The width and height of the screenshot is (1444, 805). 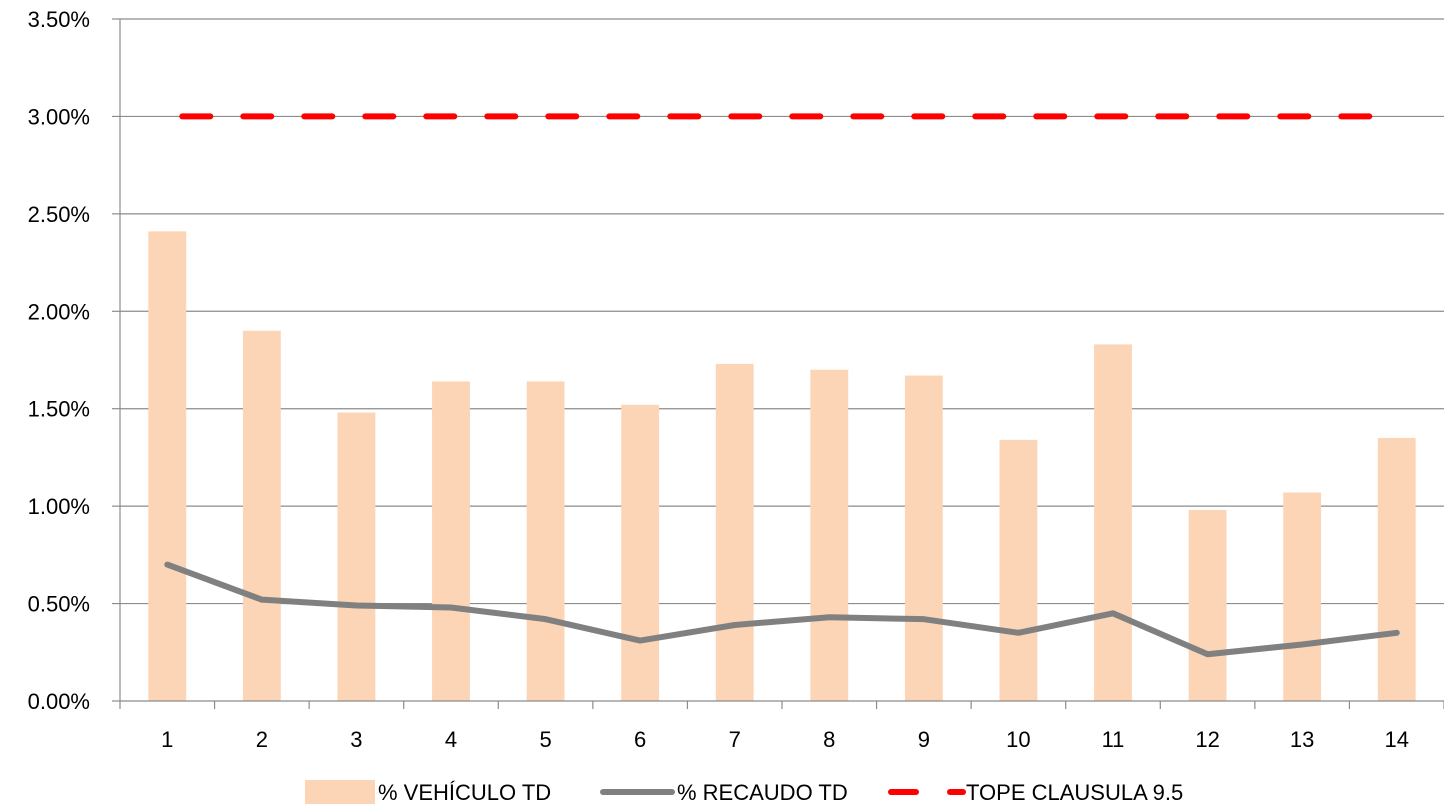 I want to click on y-tick-label: 3.50%, so click(x=59, y=19).